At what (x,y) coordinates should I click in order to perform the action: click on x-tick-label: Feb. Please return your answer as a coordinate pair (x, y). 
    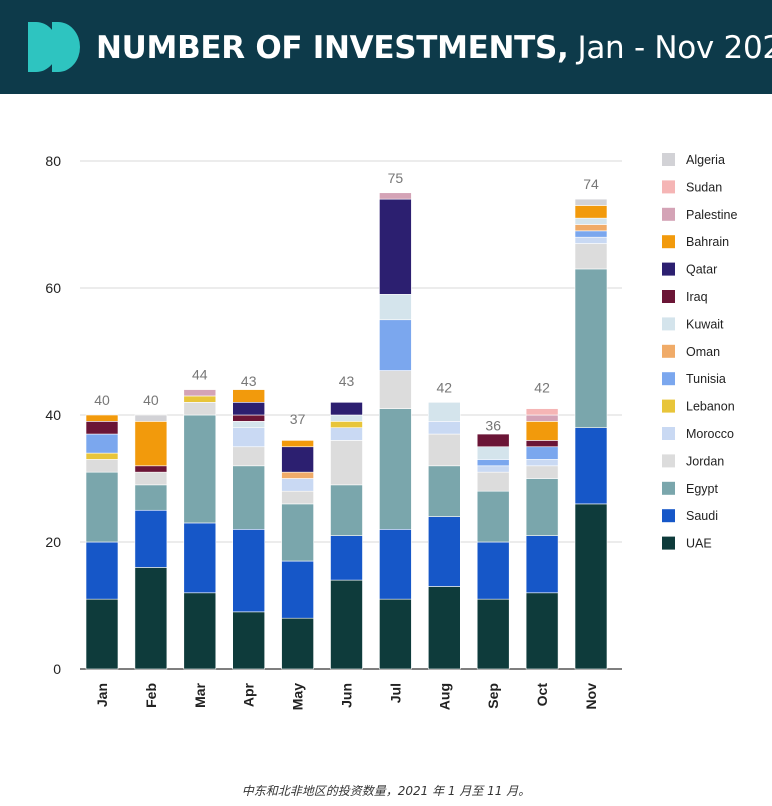
    Looking at the image, I should click on (151, 695).